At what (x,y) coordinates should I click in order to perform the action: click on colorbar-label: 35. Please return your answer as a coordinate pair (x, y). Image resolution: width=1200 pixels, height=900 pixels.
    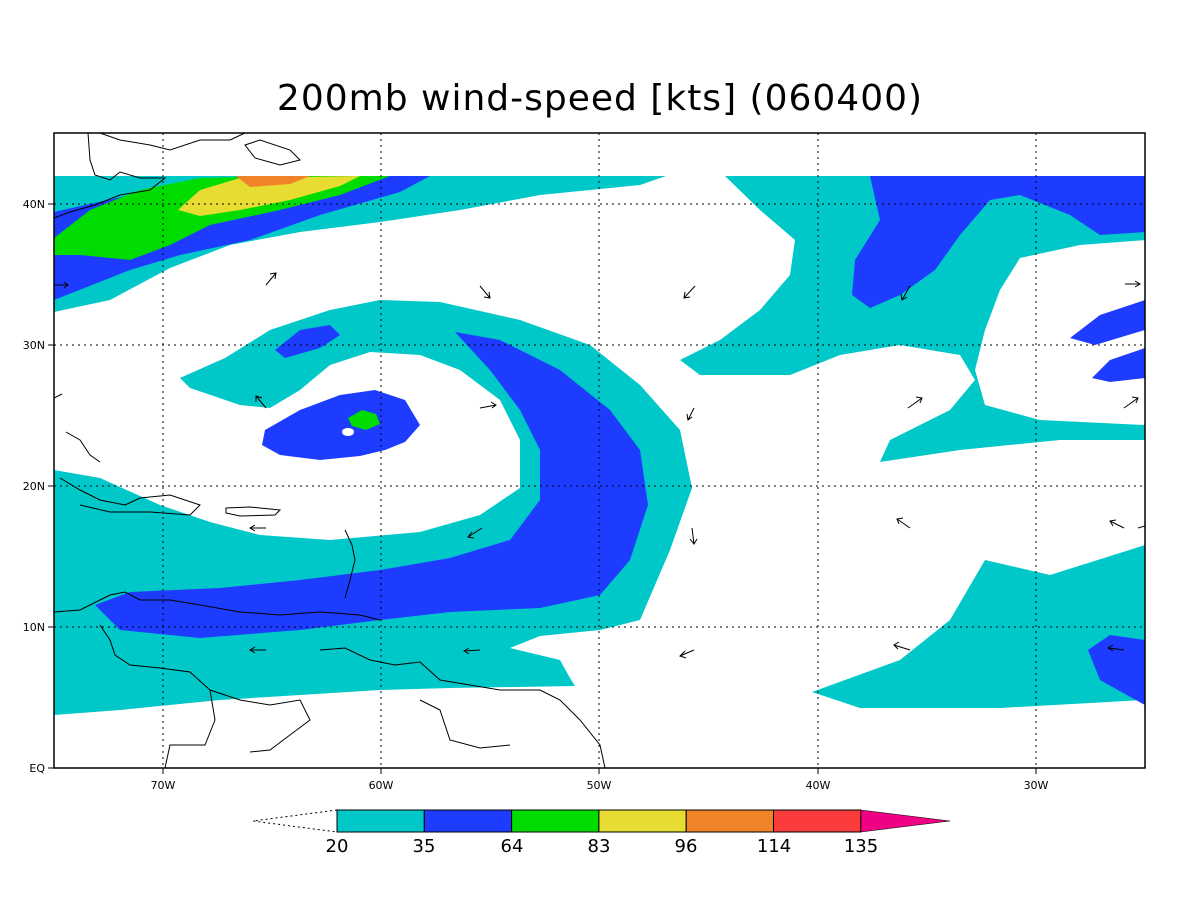
    Looking at the image, I should click on (424, 846).